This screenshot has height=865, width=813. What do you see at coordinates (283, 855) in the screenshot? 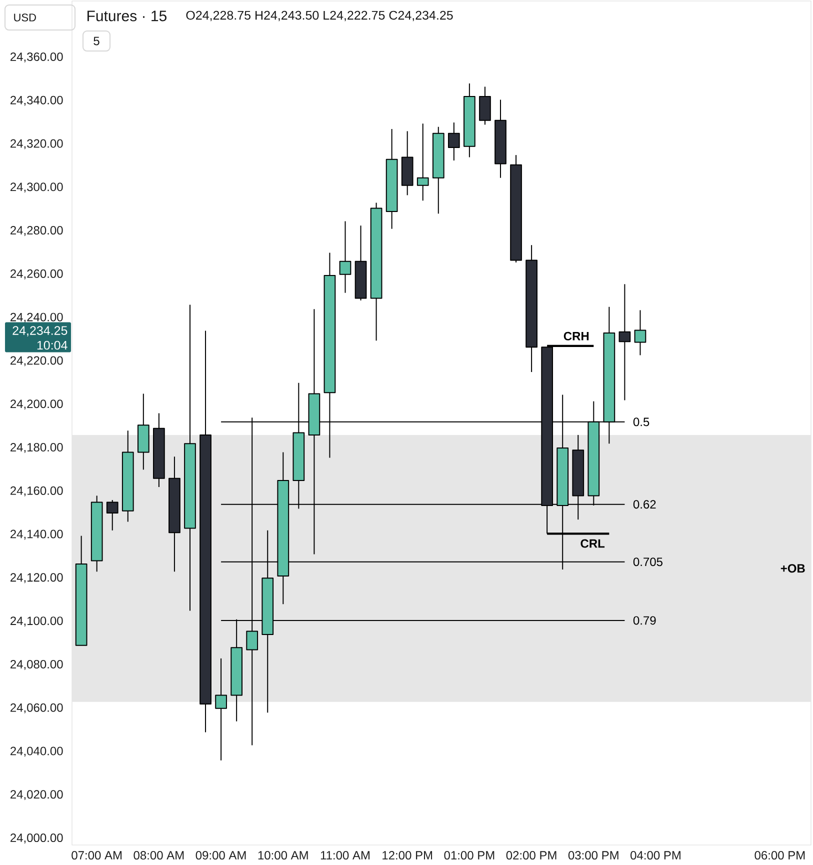
I see `x-tick-label: 10:00 AM` at bounding box center [283, 855].